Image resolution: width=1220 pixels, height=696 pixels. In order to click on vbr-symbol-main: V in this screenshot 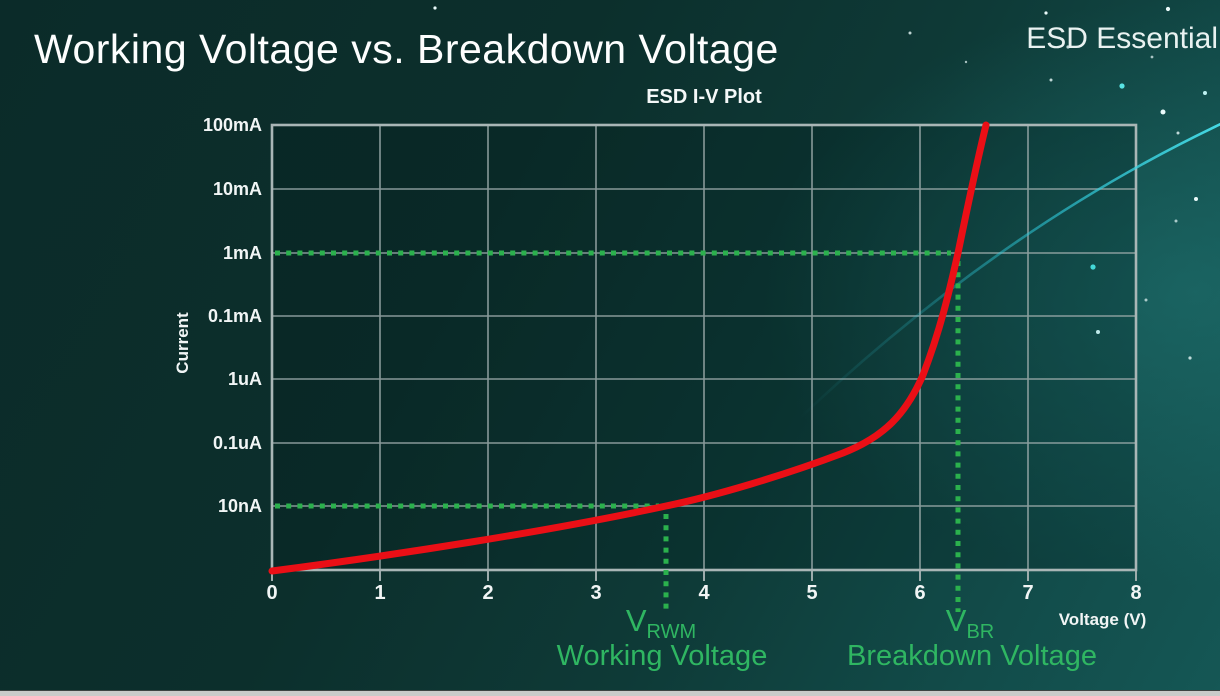, I will do `click(956, 620)`.